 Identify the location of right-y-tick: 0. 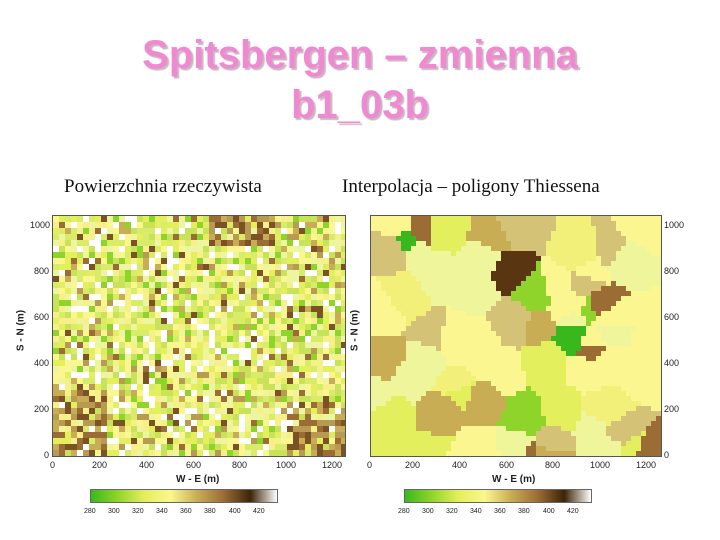
(667, 455).